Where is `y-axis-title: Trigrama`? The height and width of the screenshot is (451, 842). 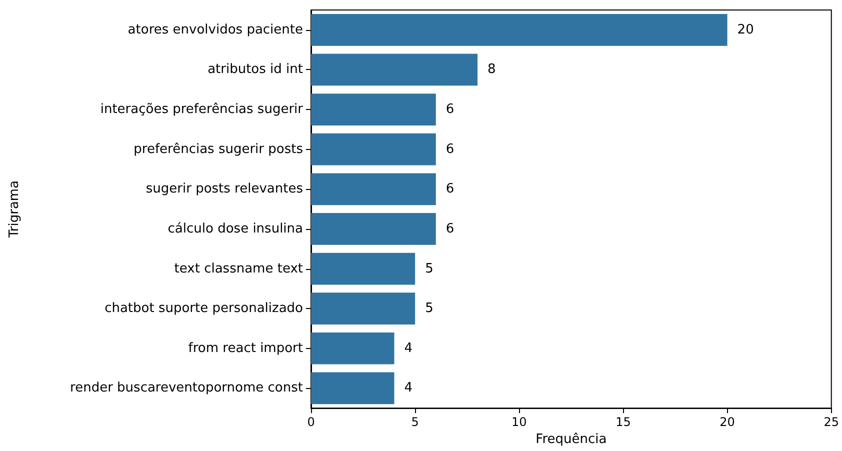 y-axis-title: Trigrama is located at coordinates (14, 209).